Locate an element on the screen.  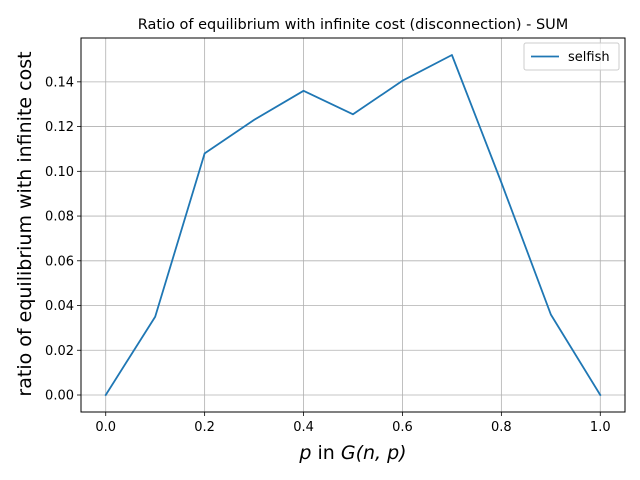
legend-box is located at coordinates (571, 56).